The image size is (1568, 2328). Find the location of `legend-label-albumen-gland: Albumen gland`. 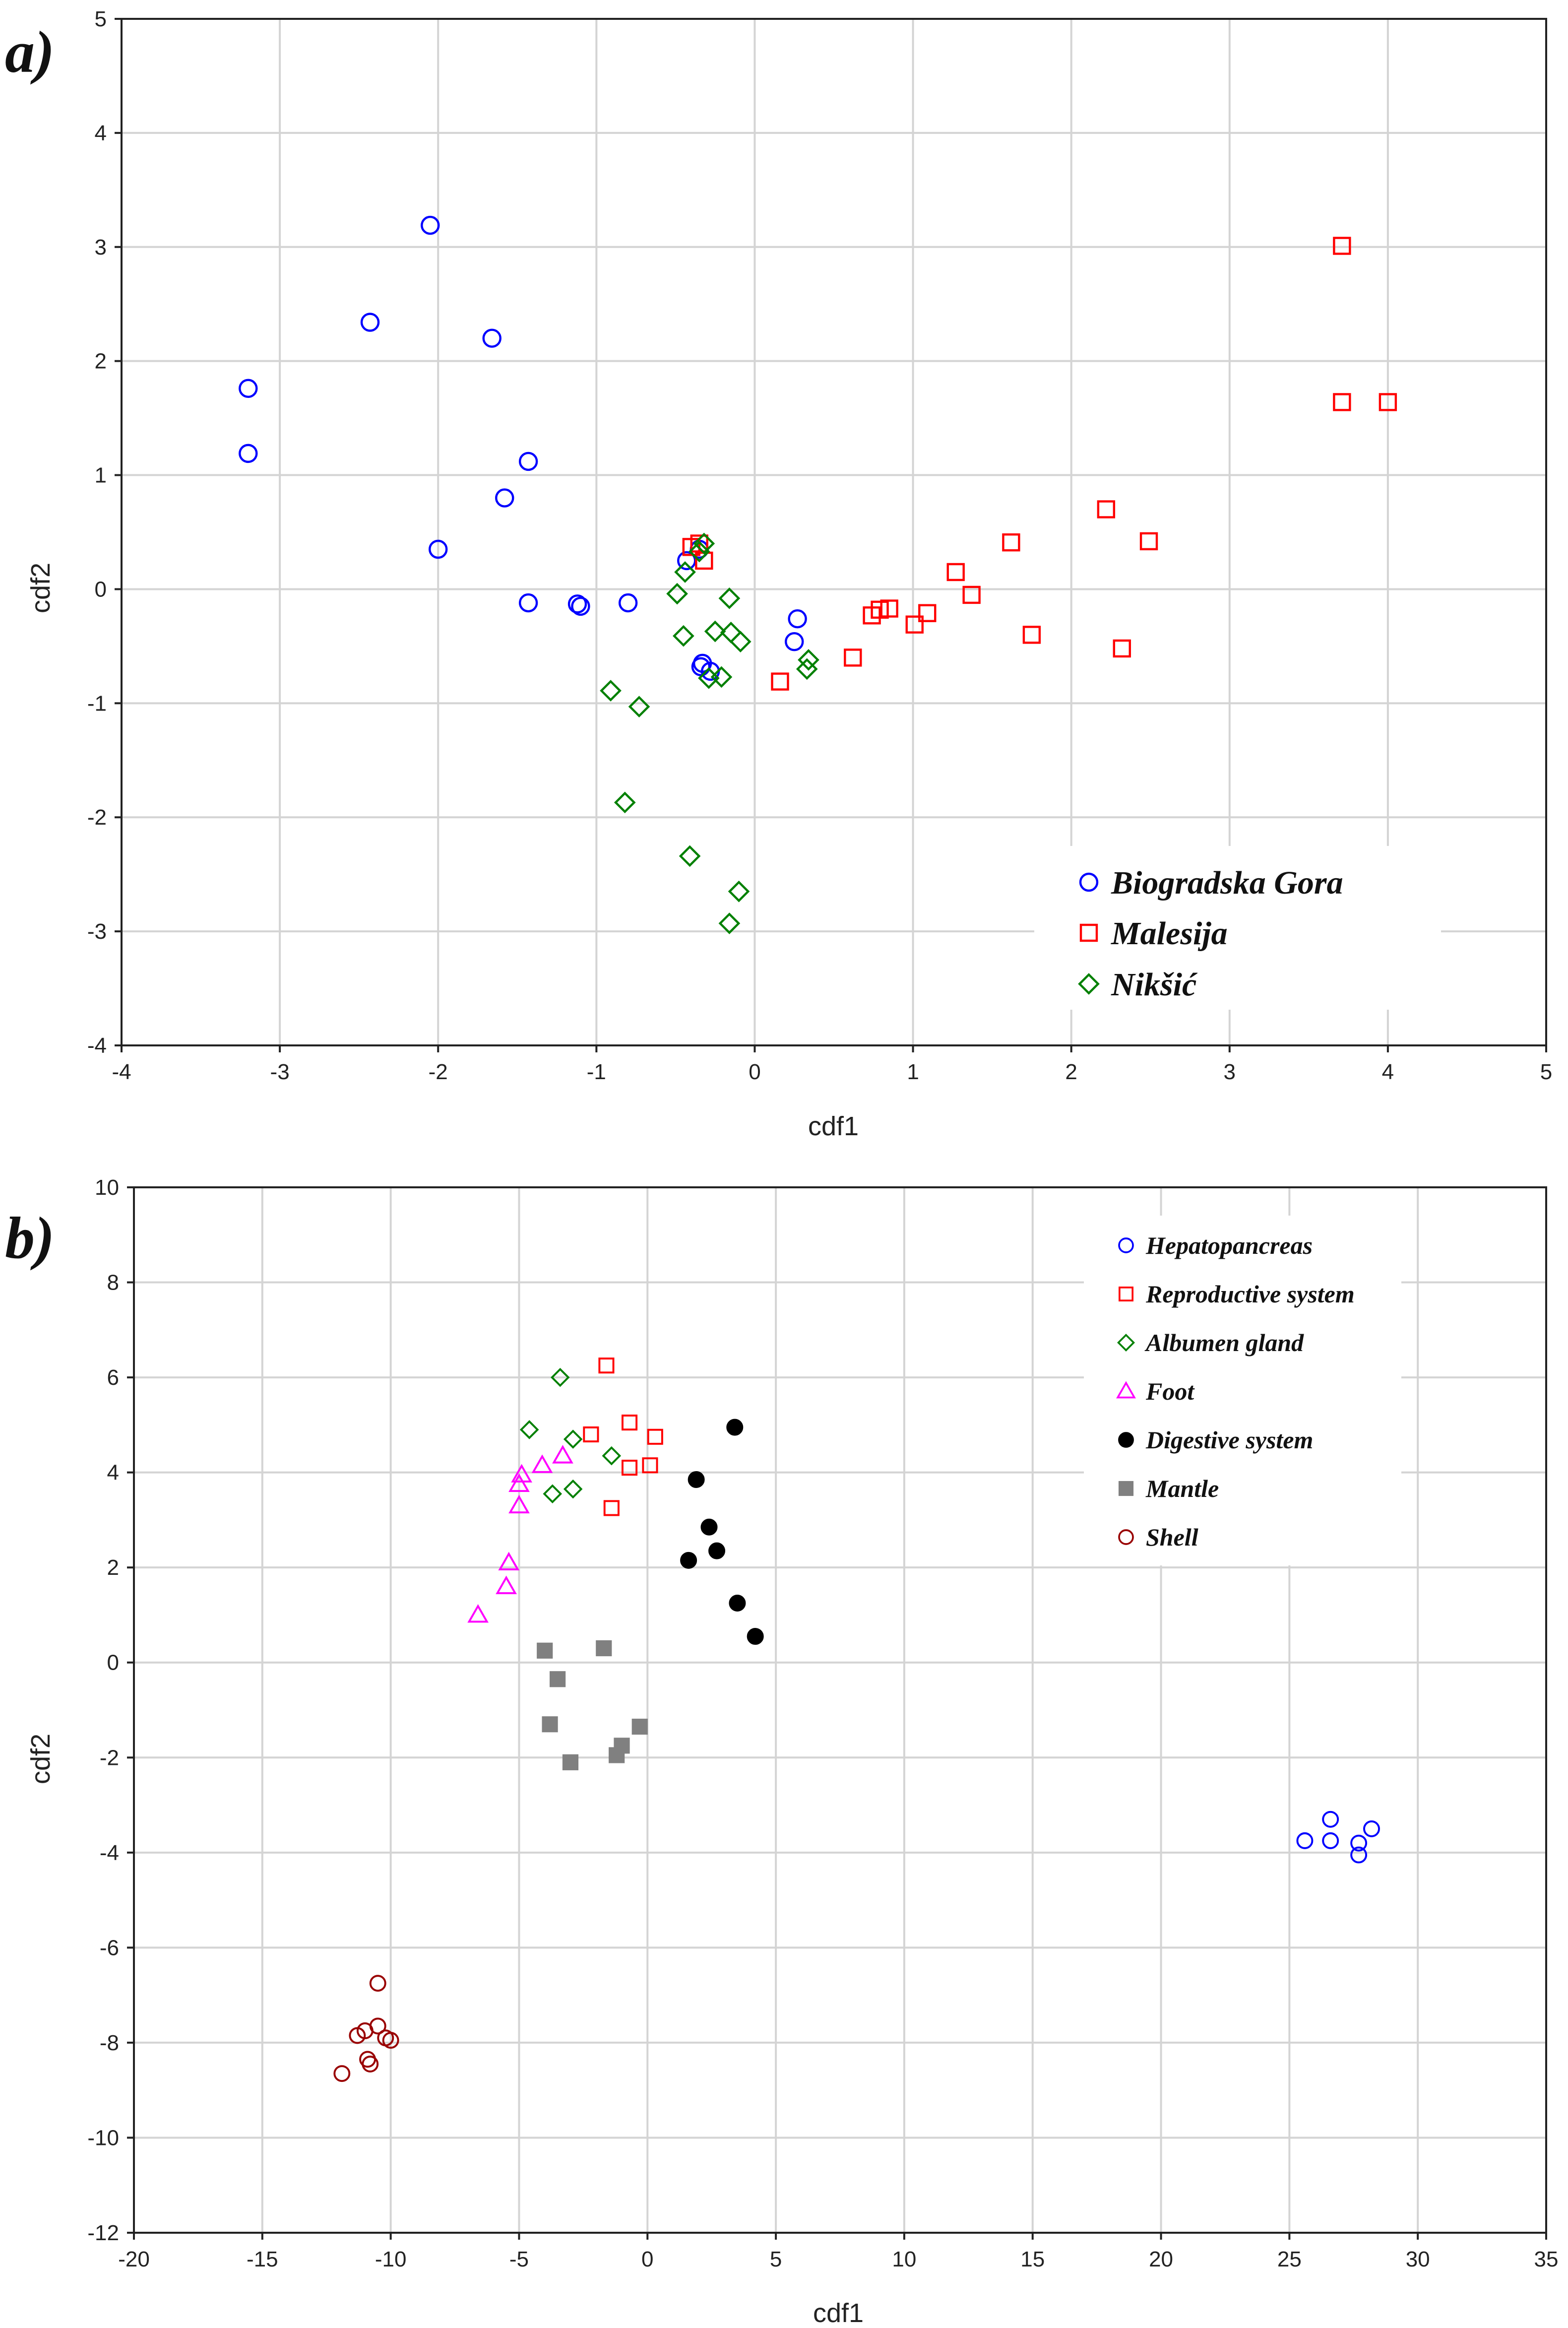

legend-label-albumen-gland: Albumen gland is located at coordinates (1224, 1343).